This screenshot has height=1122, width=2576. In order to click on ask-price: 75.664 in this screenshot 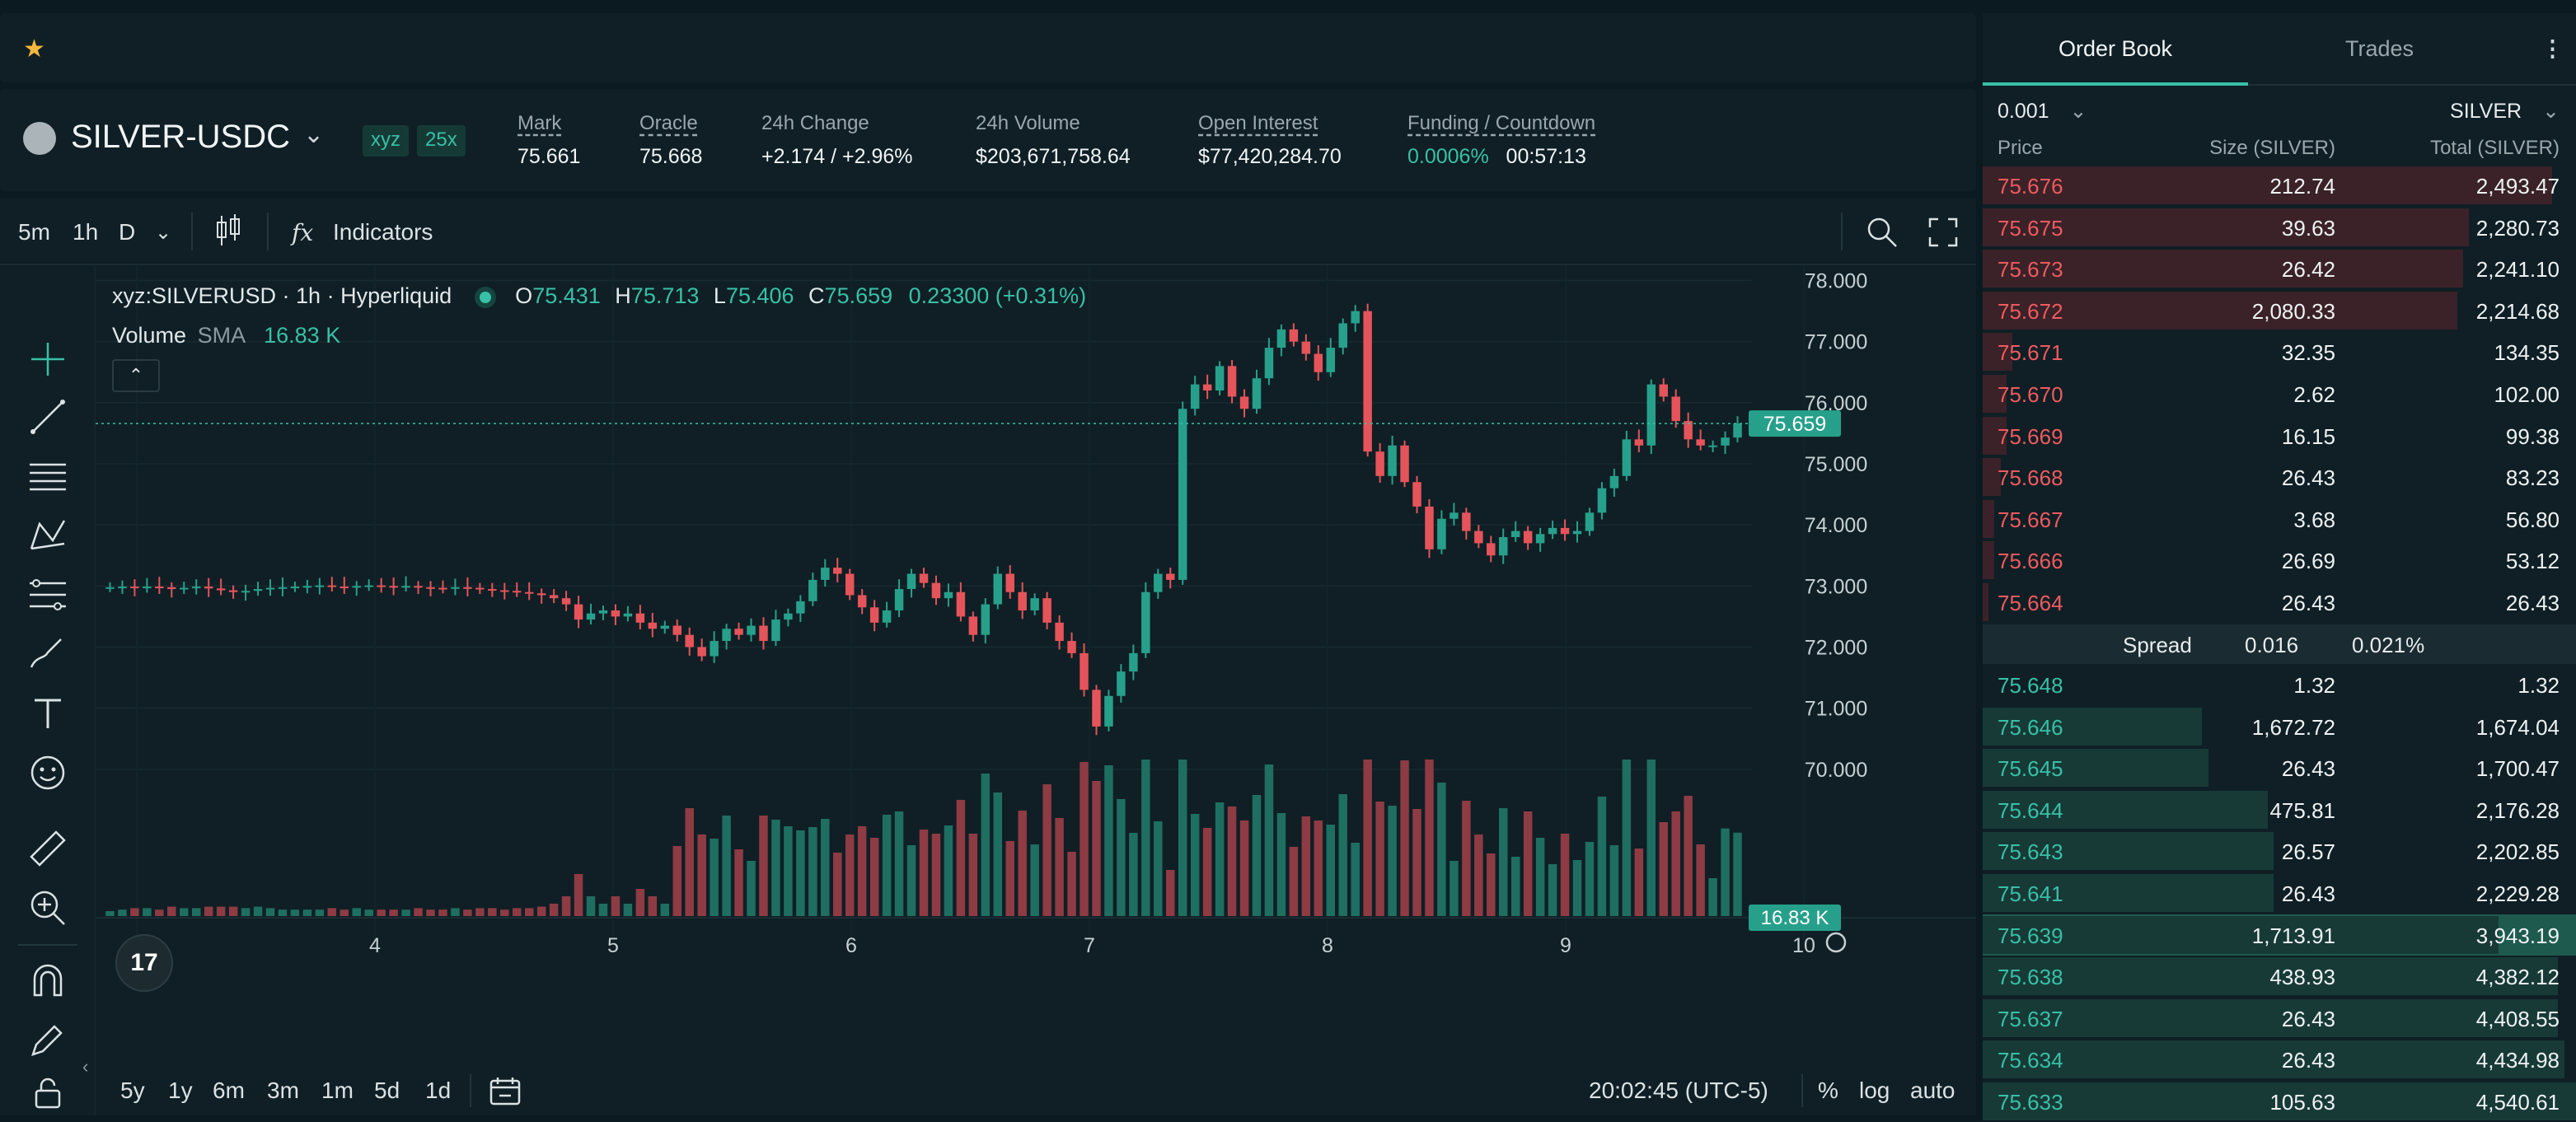, I will do `click(2030, 603)`.